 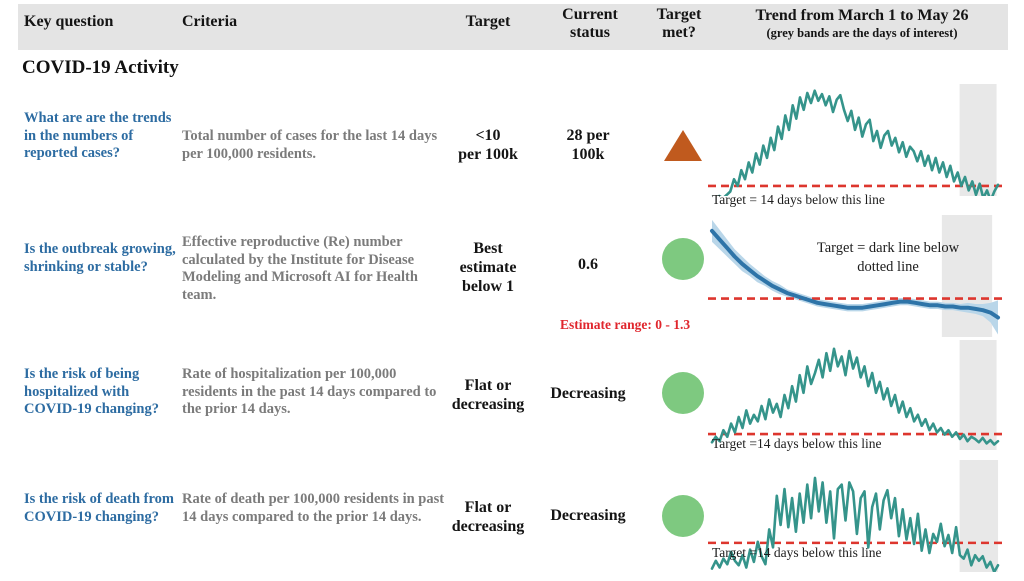 What do you see at coordinates (856, 516) in the screenshot?
I see `trend-chart-deaths` at bounding box center [856, 516].